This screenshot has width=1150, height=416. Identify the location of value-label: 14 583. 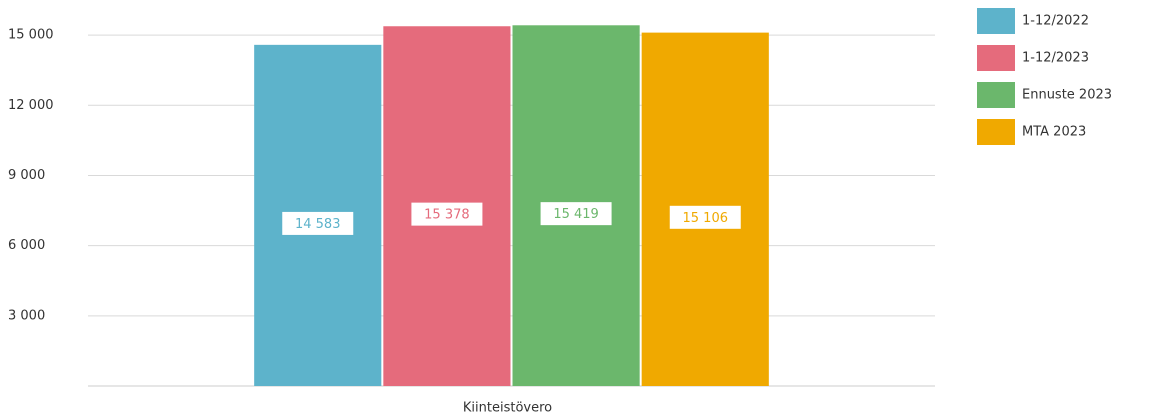
(318, 224).